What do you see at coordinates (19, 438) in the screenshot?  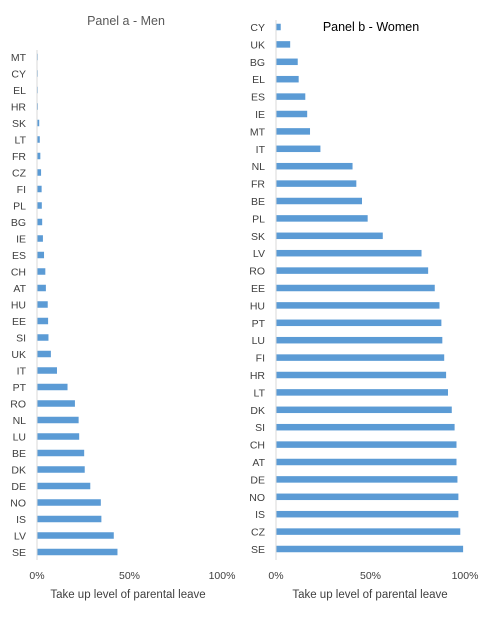 I see `panel-a-label-lu: LU` at bounding box center [19, 438].